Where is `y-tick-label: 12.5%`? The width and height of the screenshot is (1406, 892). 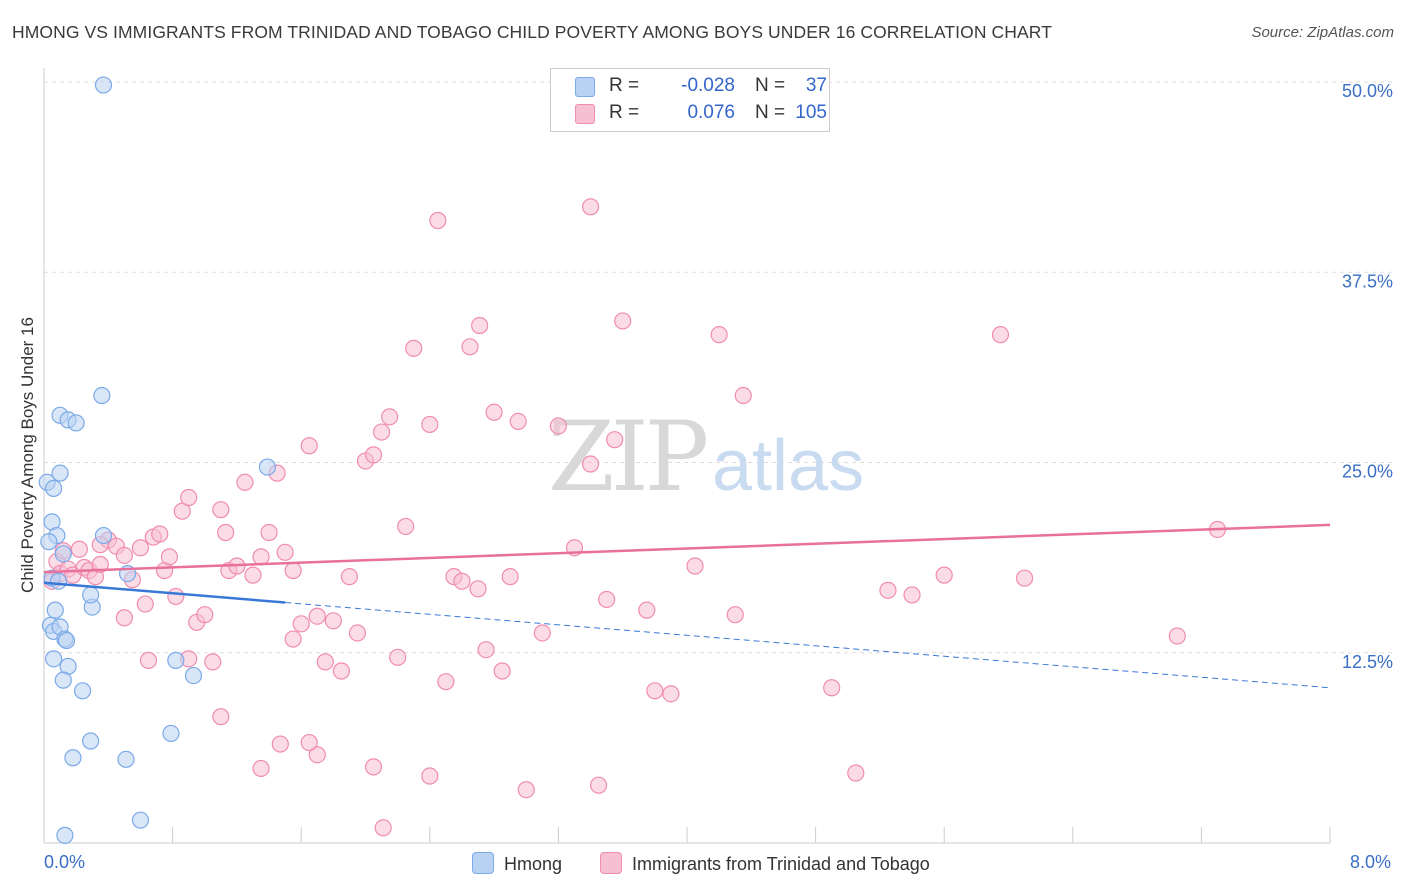 y-tick-label: 12.5% is located at coordinates (1367, 662).